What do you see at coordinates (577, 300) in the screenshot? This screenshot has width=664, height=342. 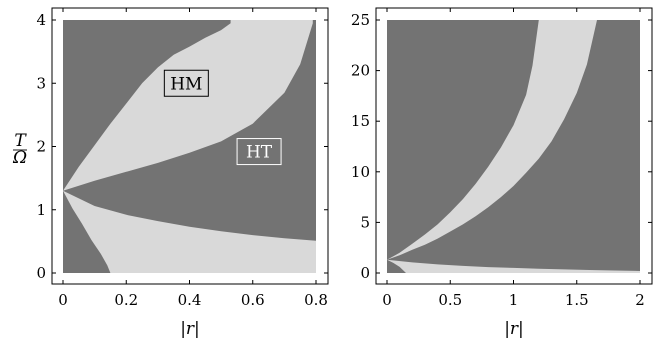 I see `x-tick-label: 1.5` at bounding box center [577, 300].